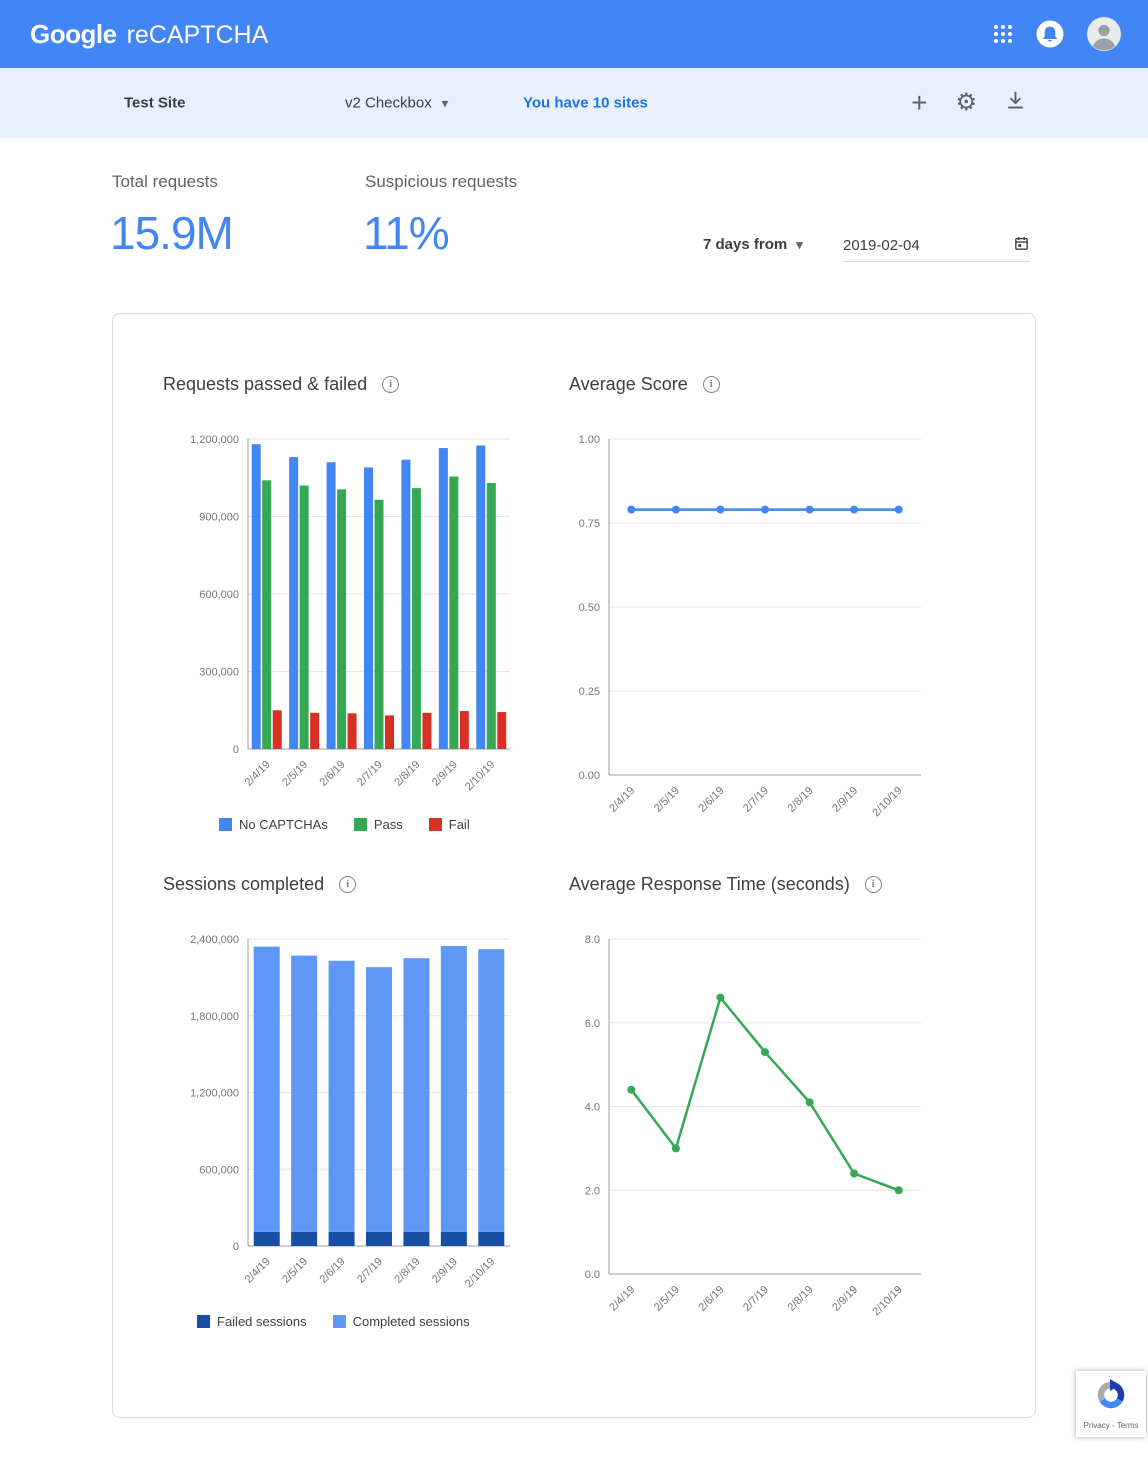  I want to click on chevron-down-icon: ▾, so click(445, 102).